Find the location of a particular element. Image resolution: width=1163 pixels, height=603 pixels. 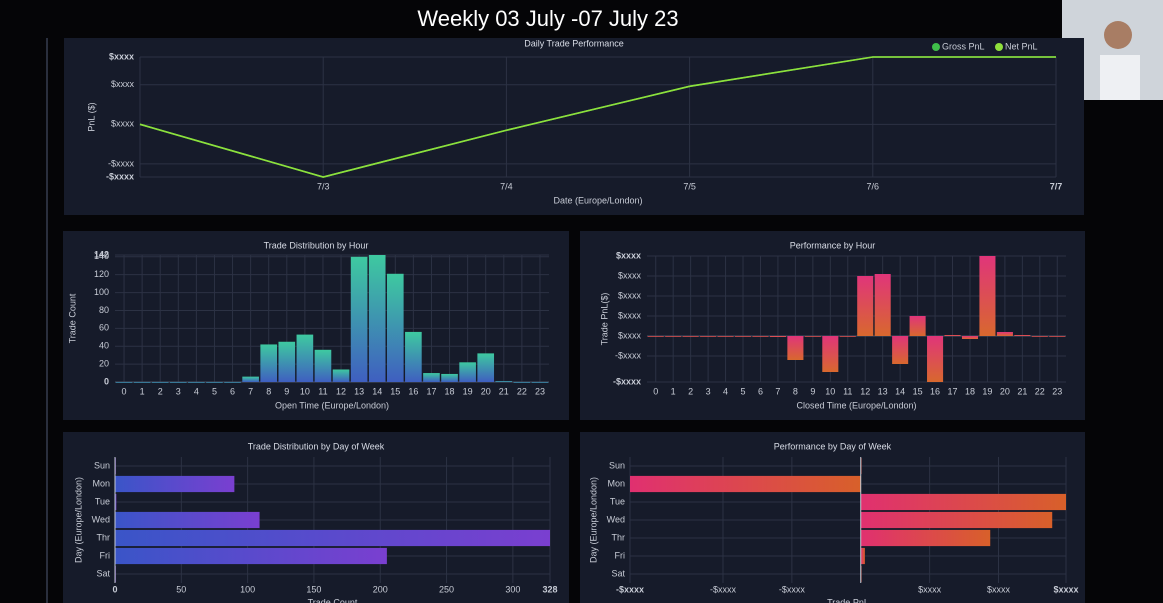

x-axis-label: Date (Europe/London) is located at coordinates (597, 200).